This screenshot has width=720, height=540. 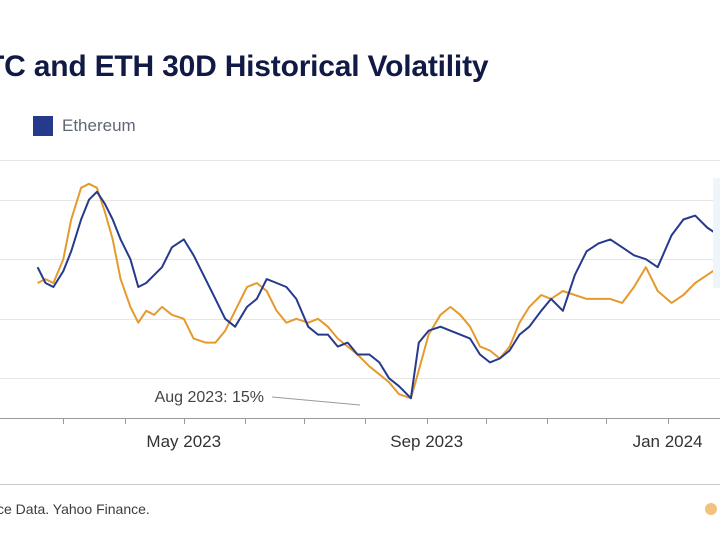 I want to click on edge-decoration, so click(x=716, y=233).